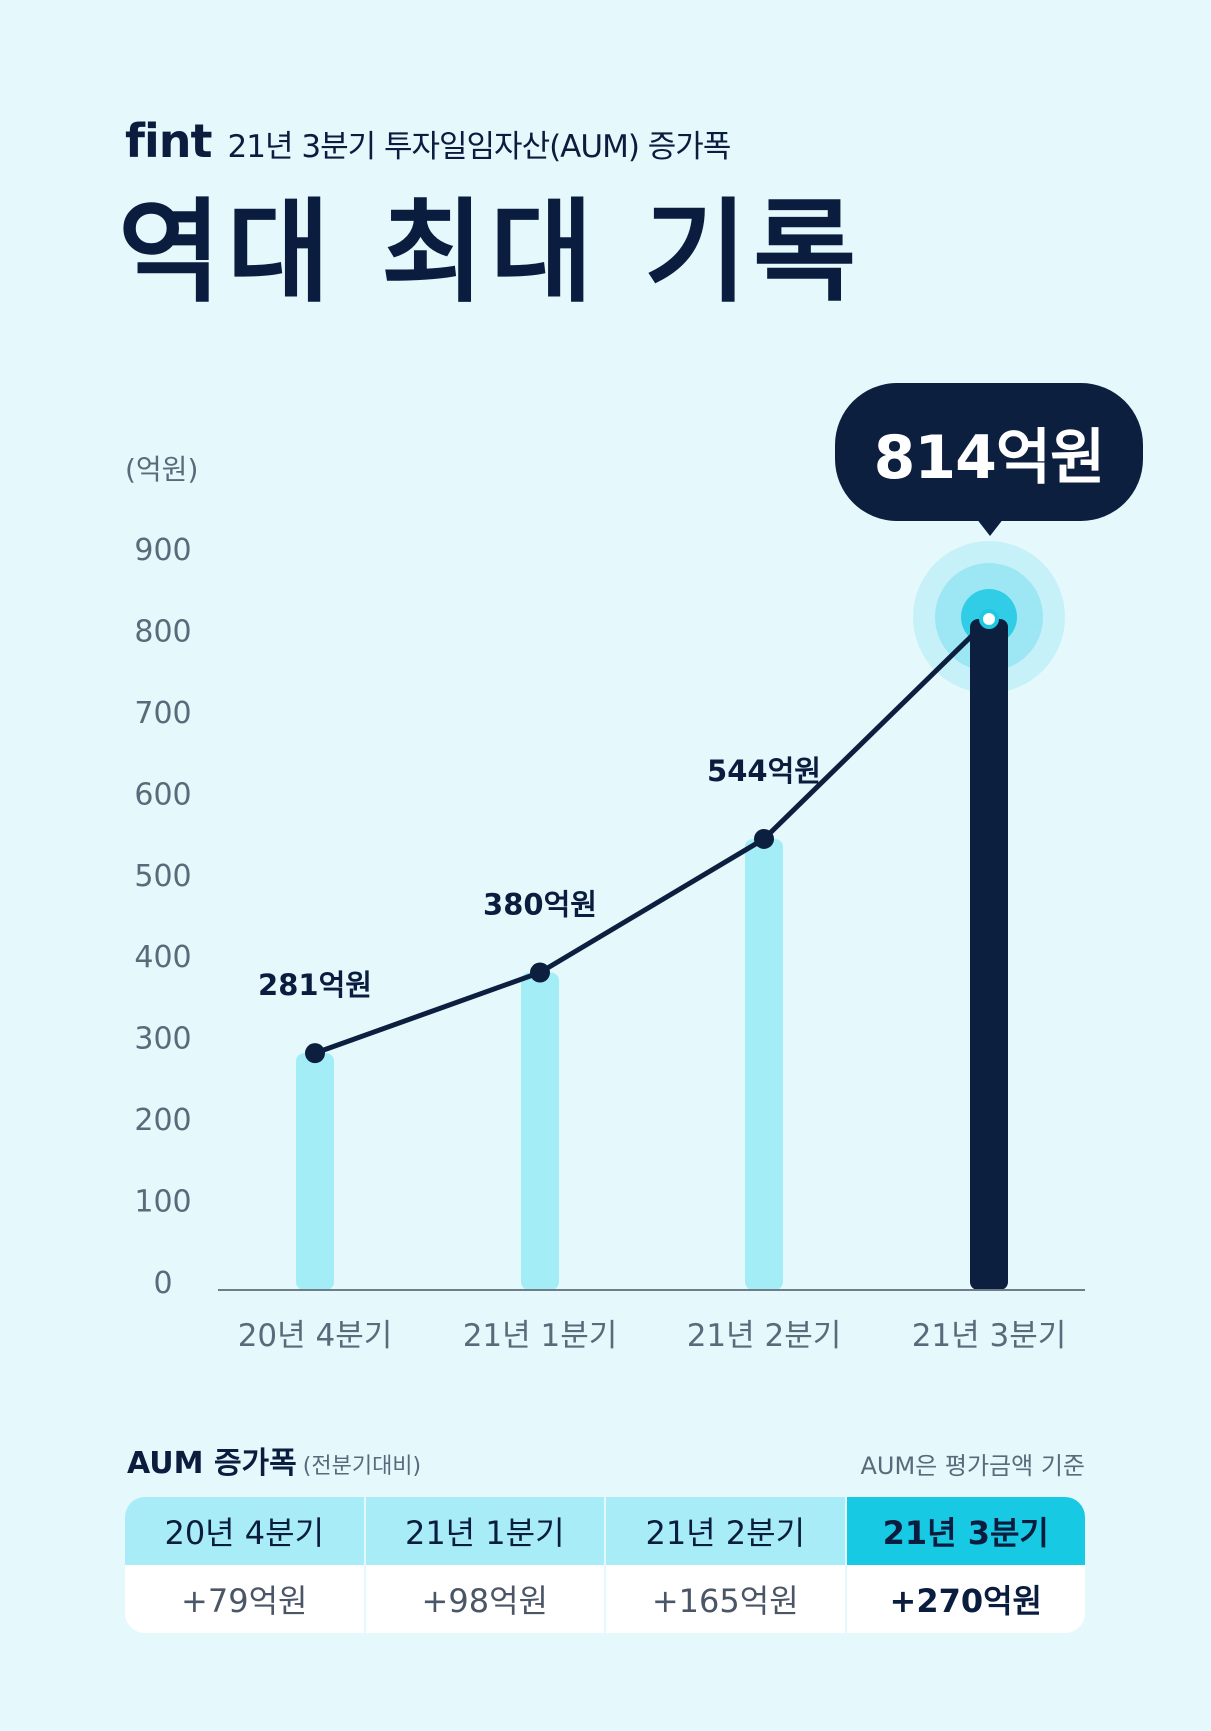 This screenshot has height=1731, width=1211. What do you see at coordinates (764, 771) in the screenshot?
I see `data-label: 544억원` at bounding box center [764, 771].